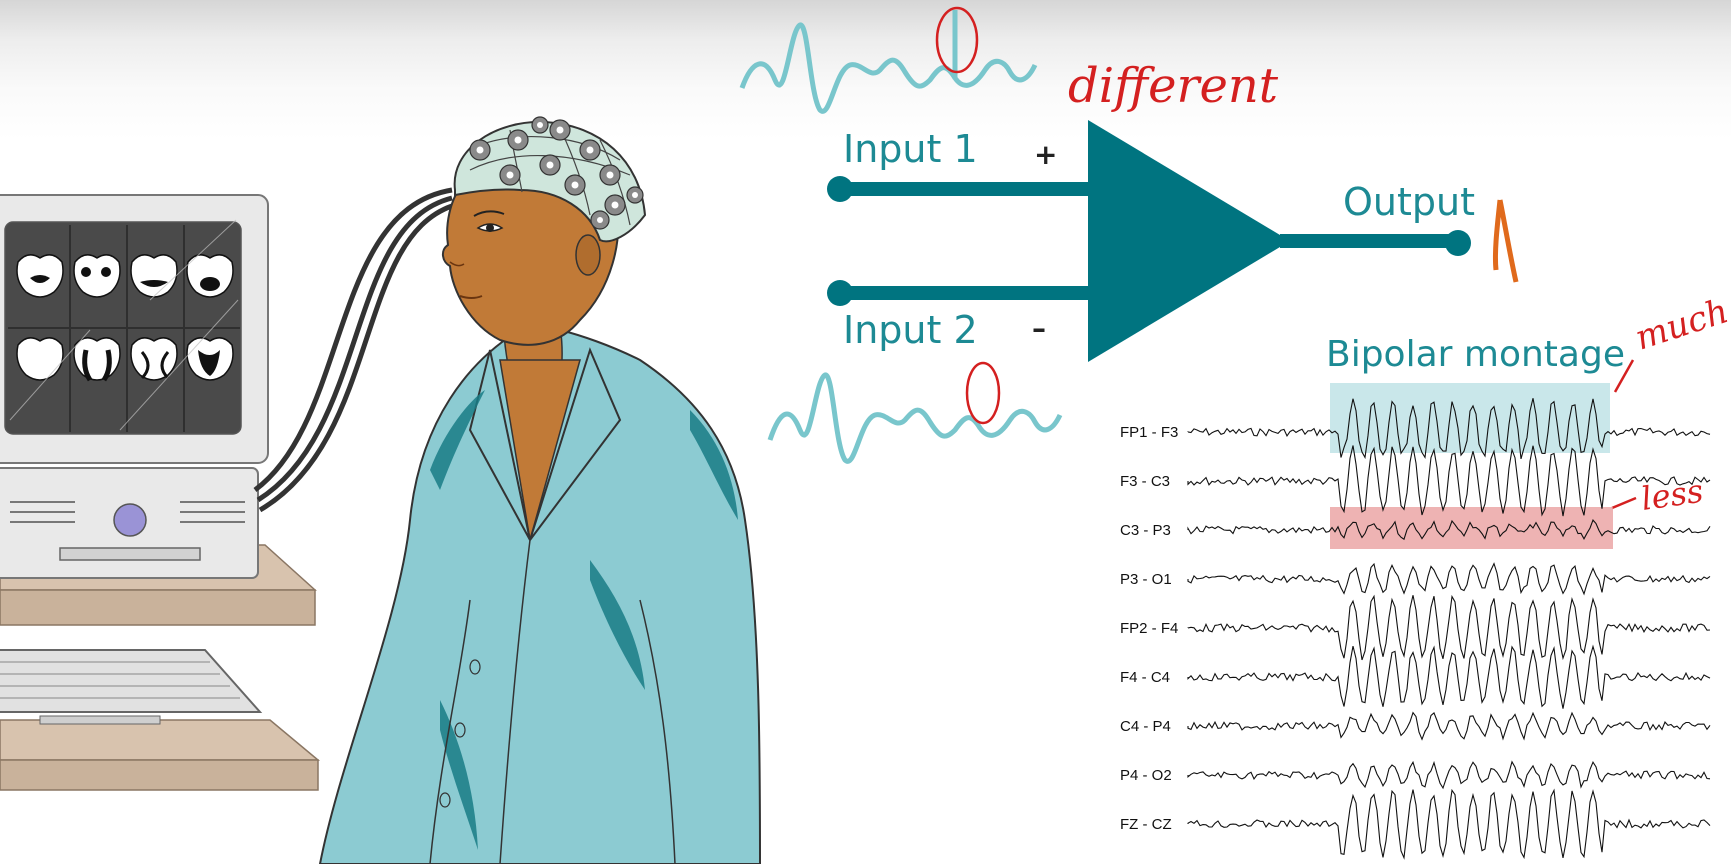 Image resolution: width=1731 pixels, height=864 pixels. Describe the element at coordinates (1146, 579) in the screenshot. I see `channel-label: P3 - O1` at that location.